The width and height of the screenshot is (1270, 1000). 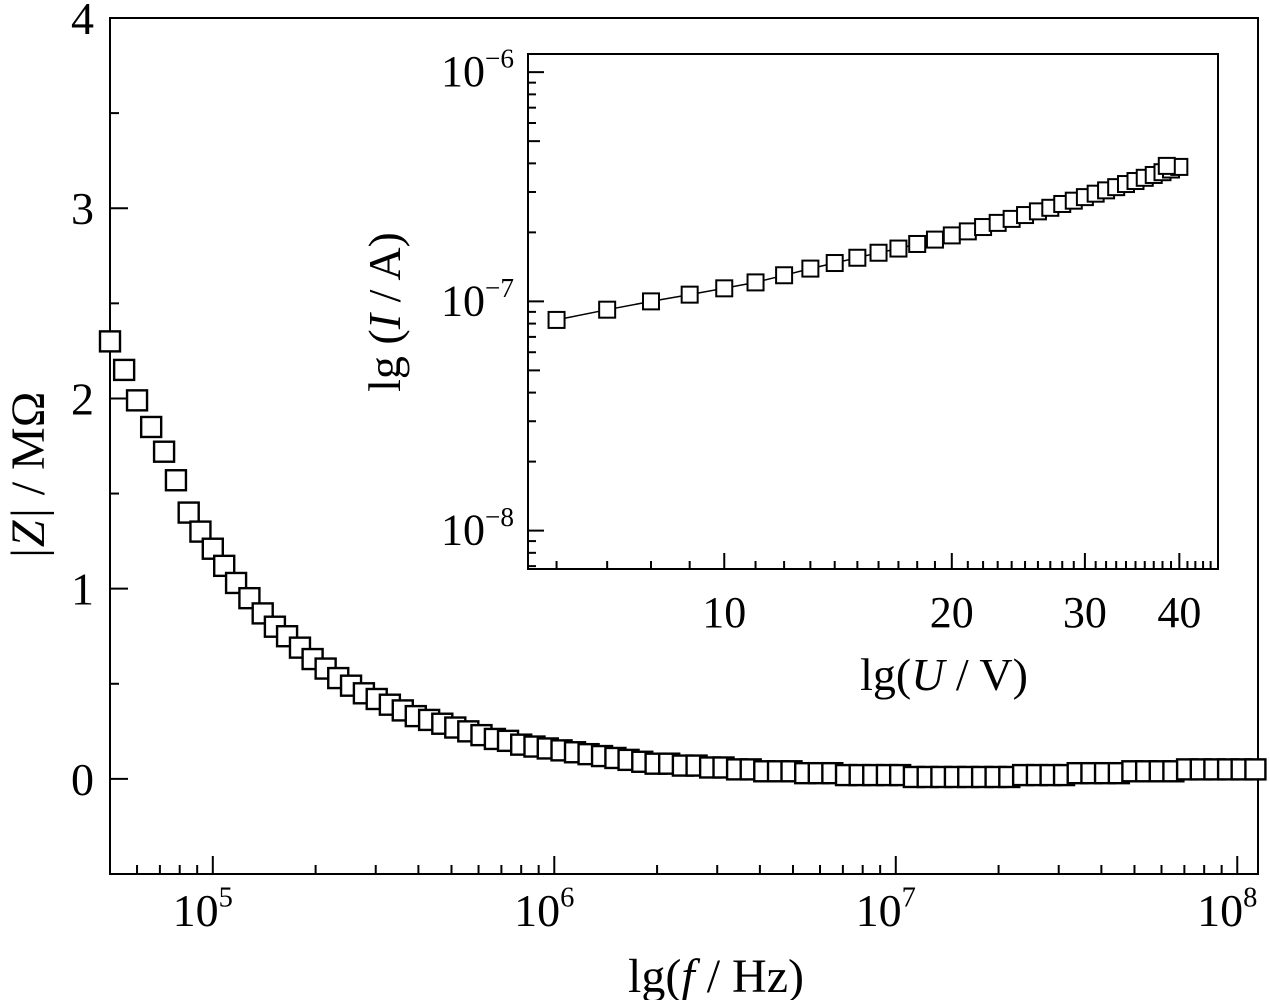 I want to click on inset-x-tick-label: 20, so click(x=952, y=612).